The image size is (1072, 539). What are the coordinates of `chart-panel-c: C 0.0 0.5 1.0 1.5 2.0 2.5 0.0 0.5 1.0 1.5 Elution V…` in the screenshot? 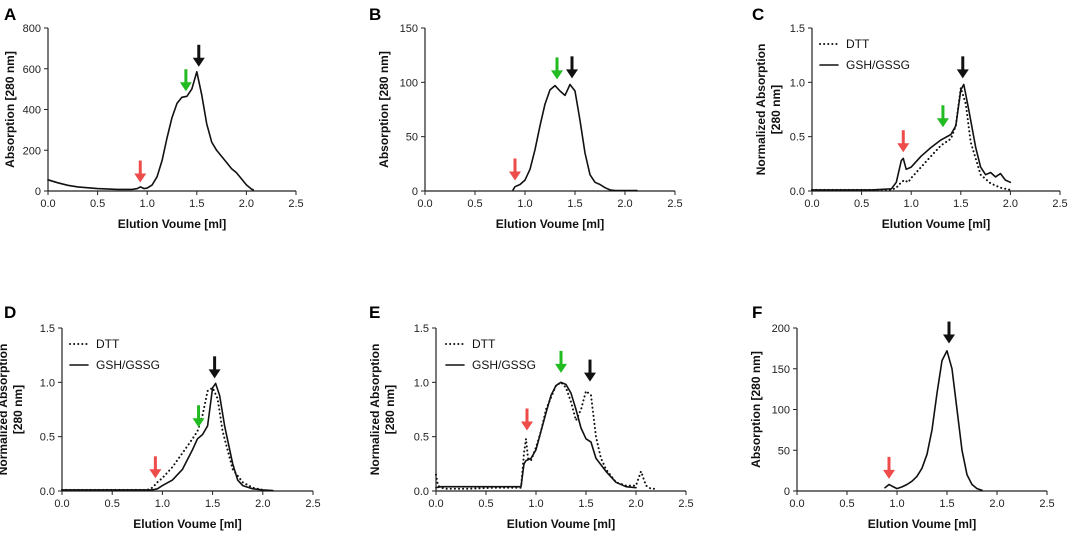 It's located at (910, 118).